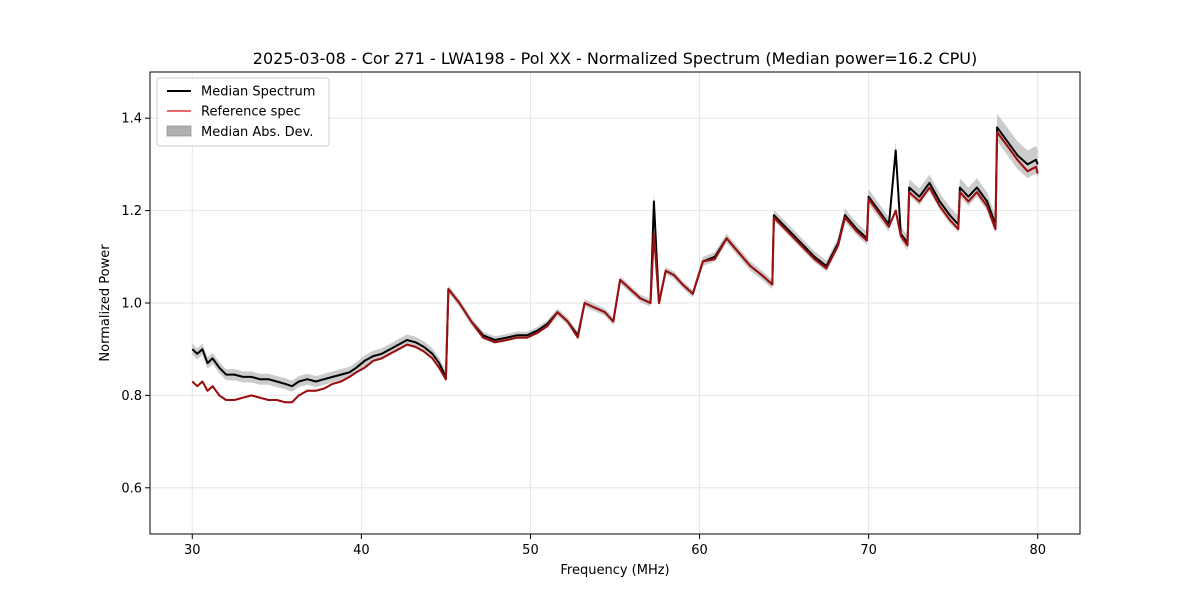 Image resolution: width=1200 pixels, height=600 pixels. Describe the element at coordinates (257, 132) in the screenshot. I see `legend-mad-label: Median Abs. Dev.` at that location.